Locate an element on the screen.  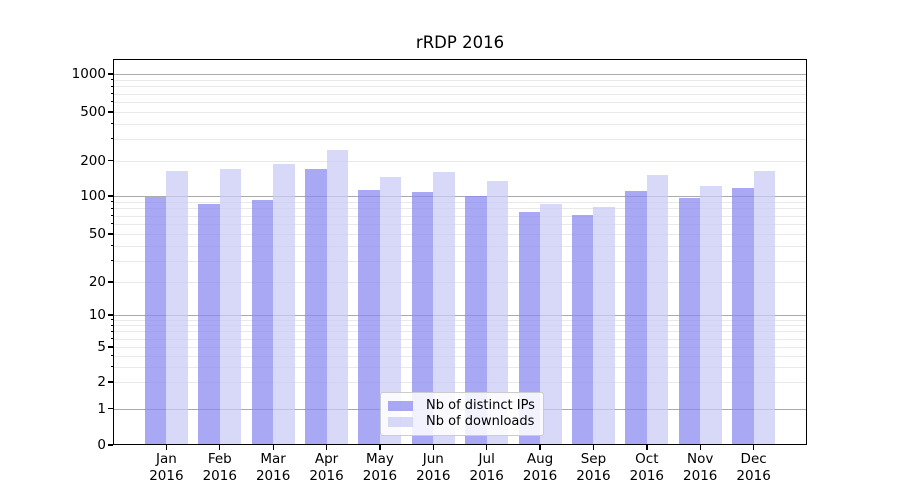
legend-swatch-distinct-ips is located at coordinates (400, 406).